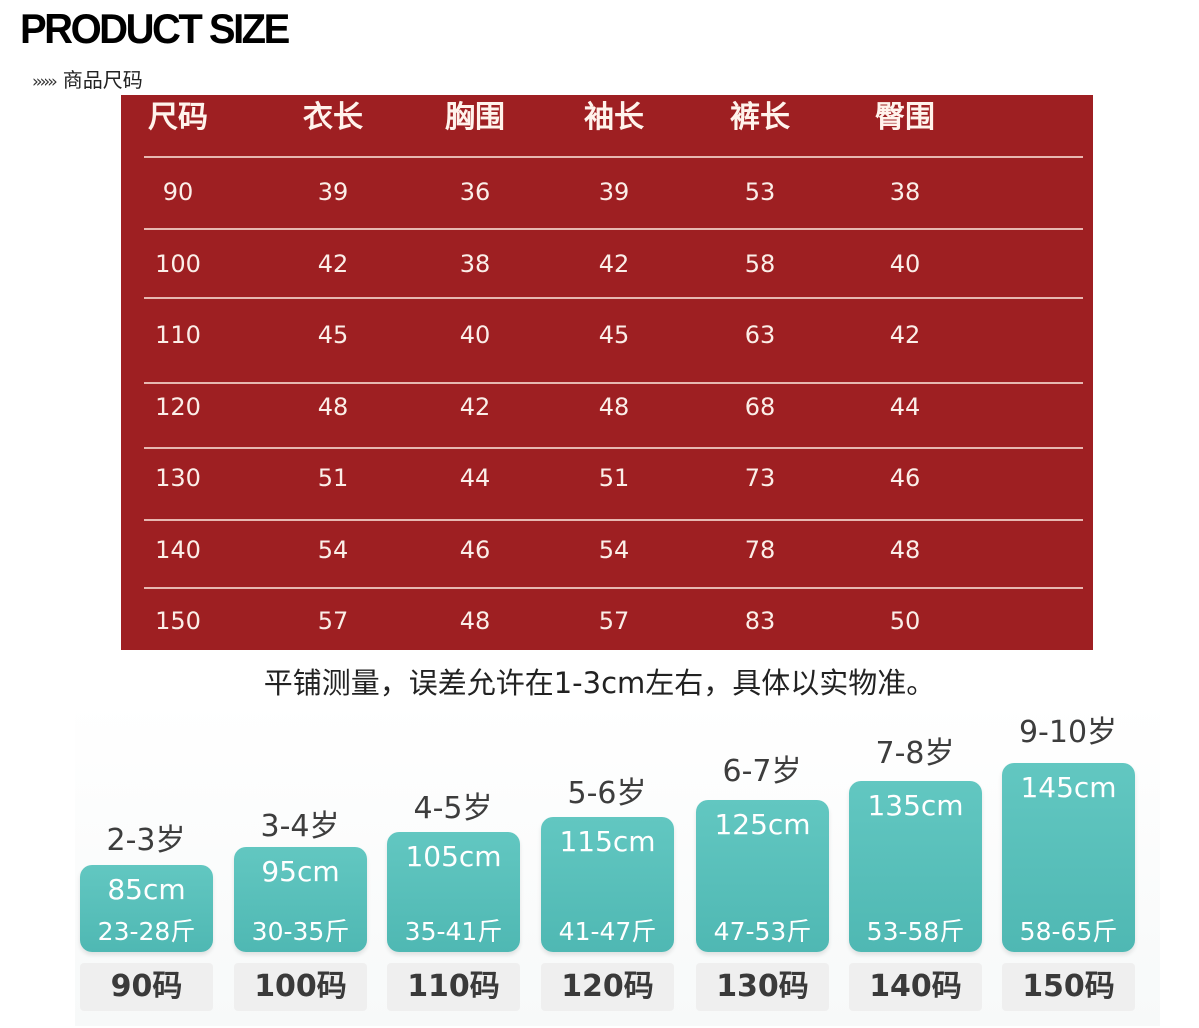 The width and height of the screenshot is (1199, 1028). What do you see at coordinates (760, 192) in the screenshot?
I see `table-cell: 53` at bounding box center [760, 192].